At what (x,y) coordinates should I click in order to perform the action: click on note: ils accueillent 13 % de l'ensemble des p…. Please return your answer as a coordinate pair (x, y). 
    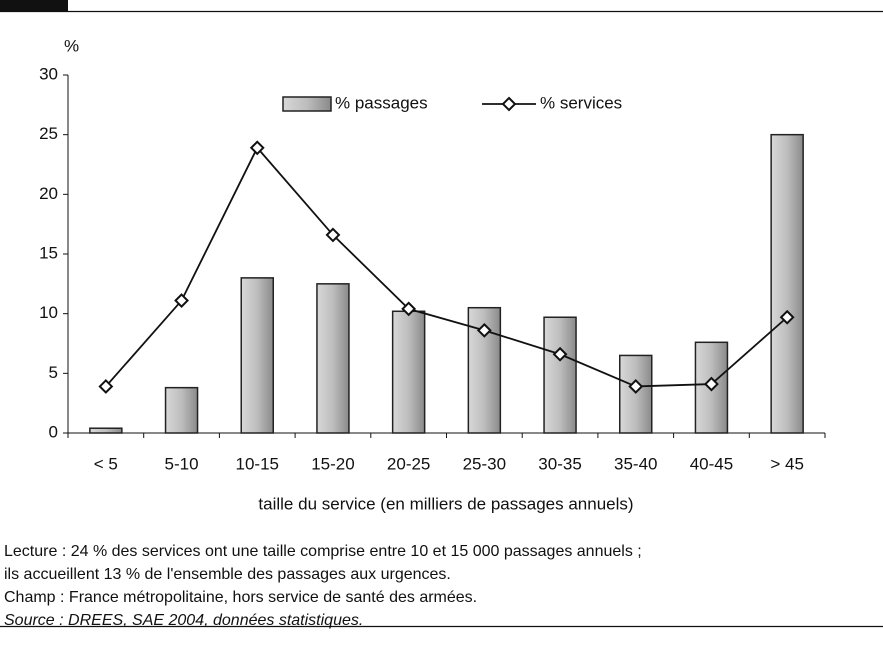
    Looking at the image, I should click on (227, 574).